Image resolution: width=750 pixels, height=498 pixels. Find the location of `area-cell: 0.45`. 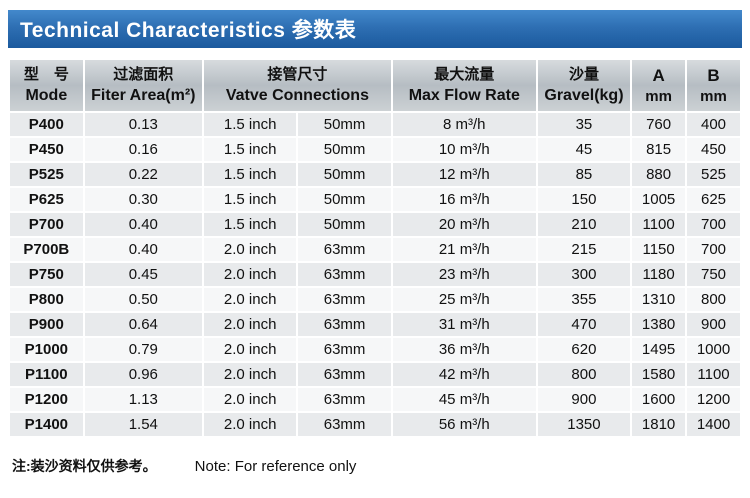

area-cell: 0.45 is located at coordinates (143, 274).